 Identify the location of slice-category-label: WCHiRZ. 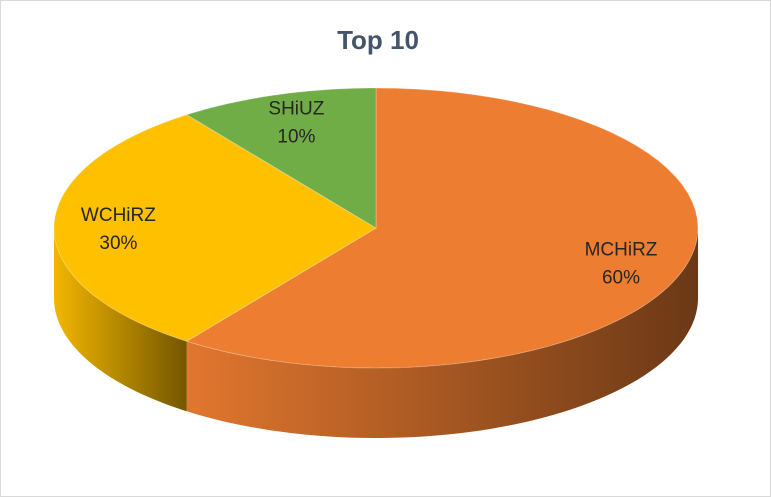
(118, 215).